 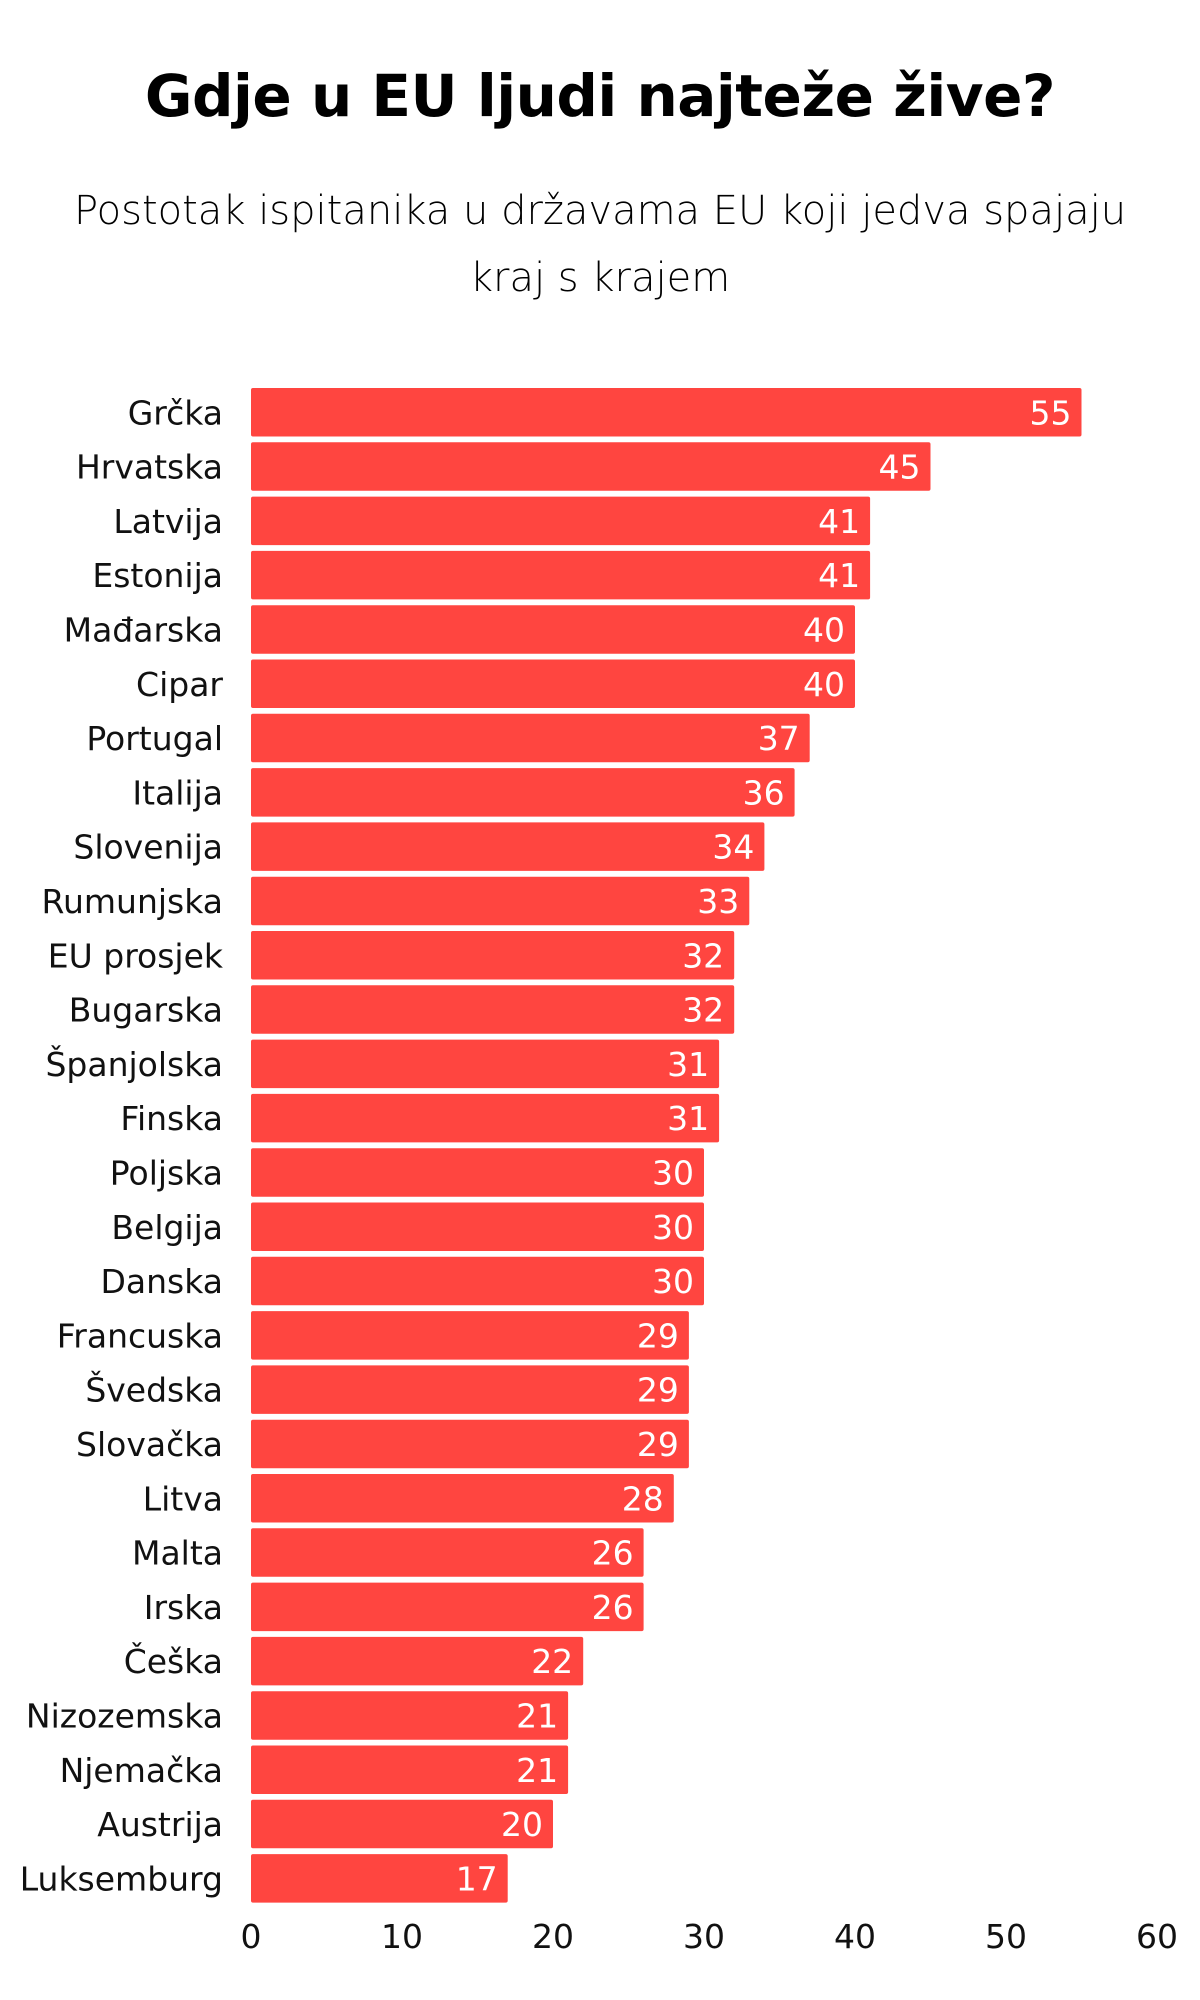 I want to click on category-label: Belgija, so click(x=167, y=1227).